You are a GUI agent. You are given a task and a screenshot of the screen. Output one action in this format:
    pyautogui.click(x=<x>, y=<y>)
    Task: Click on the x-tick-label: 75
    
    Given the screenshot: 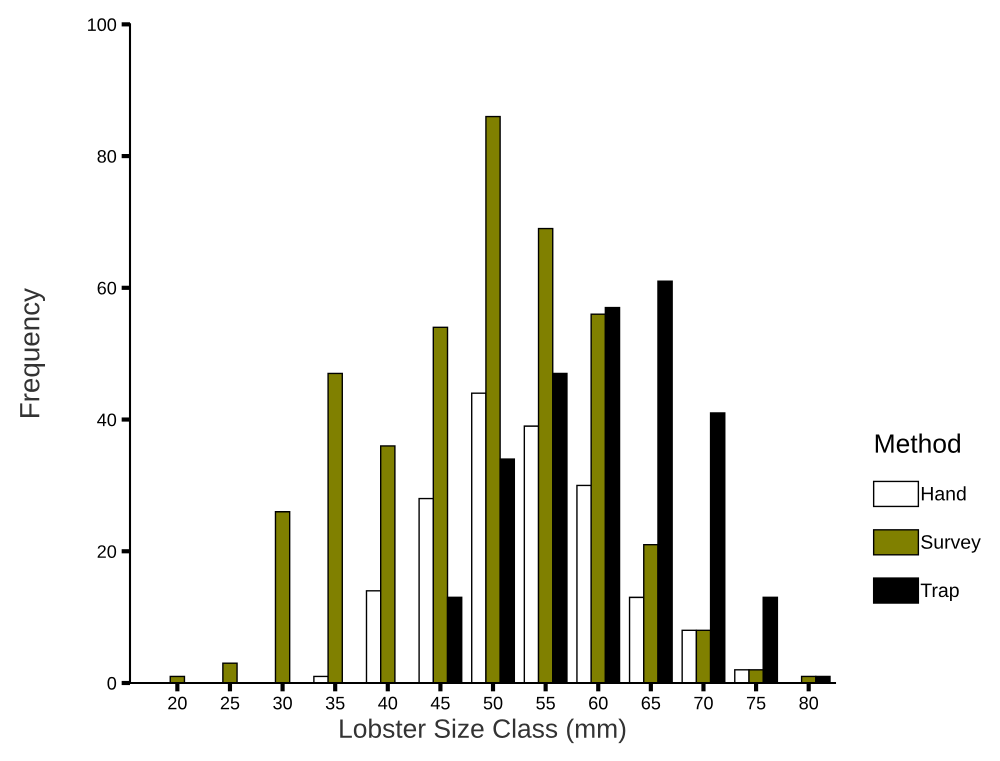 What is the action you would take?
    pyautogui.click(x=756, y=703)
    